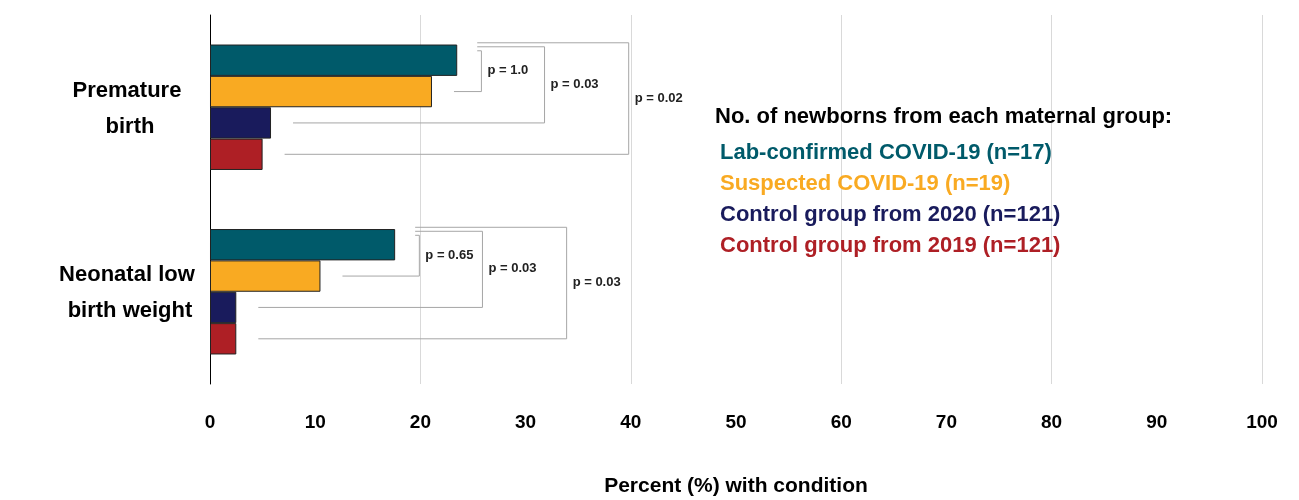  What do you see at coordinates (736, 484) in the screenshot?
I see `x-axis-title: Percent (%) with condition` at bounding box center [736, 484].